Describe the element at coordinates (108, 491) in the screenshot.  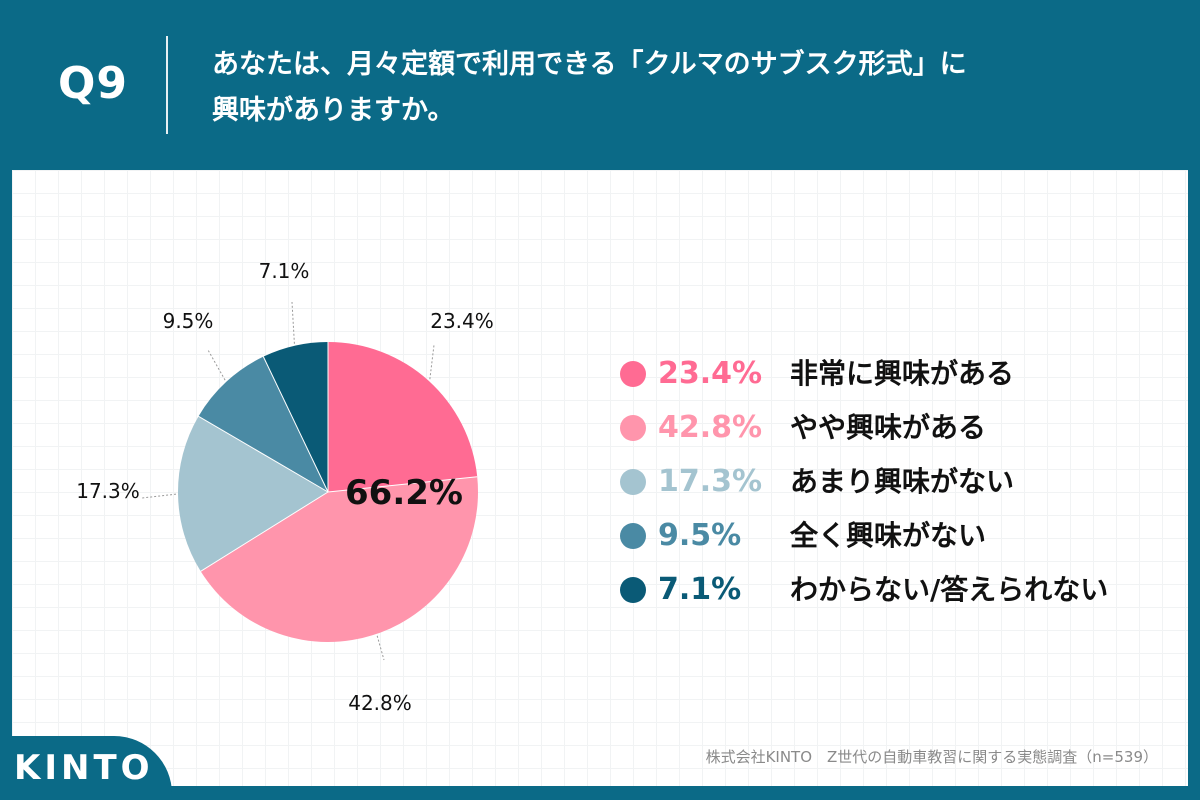
I see `slice-value-label: 17.3%` at that location.